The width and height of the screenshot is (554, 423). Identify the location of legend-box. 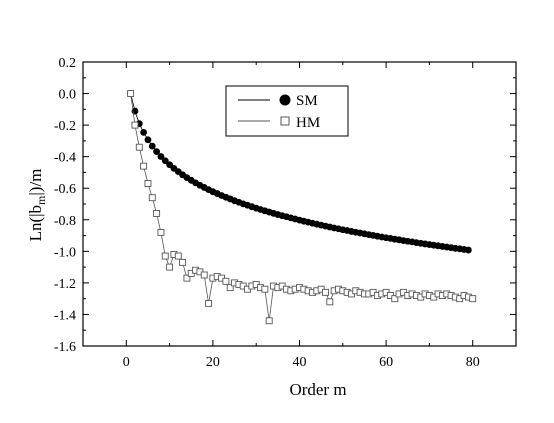
(287, 111).